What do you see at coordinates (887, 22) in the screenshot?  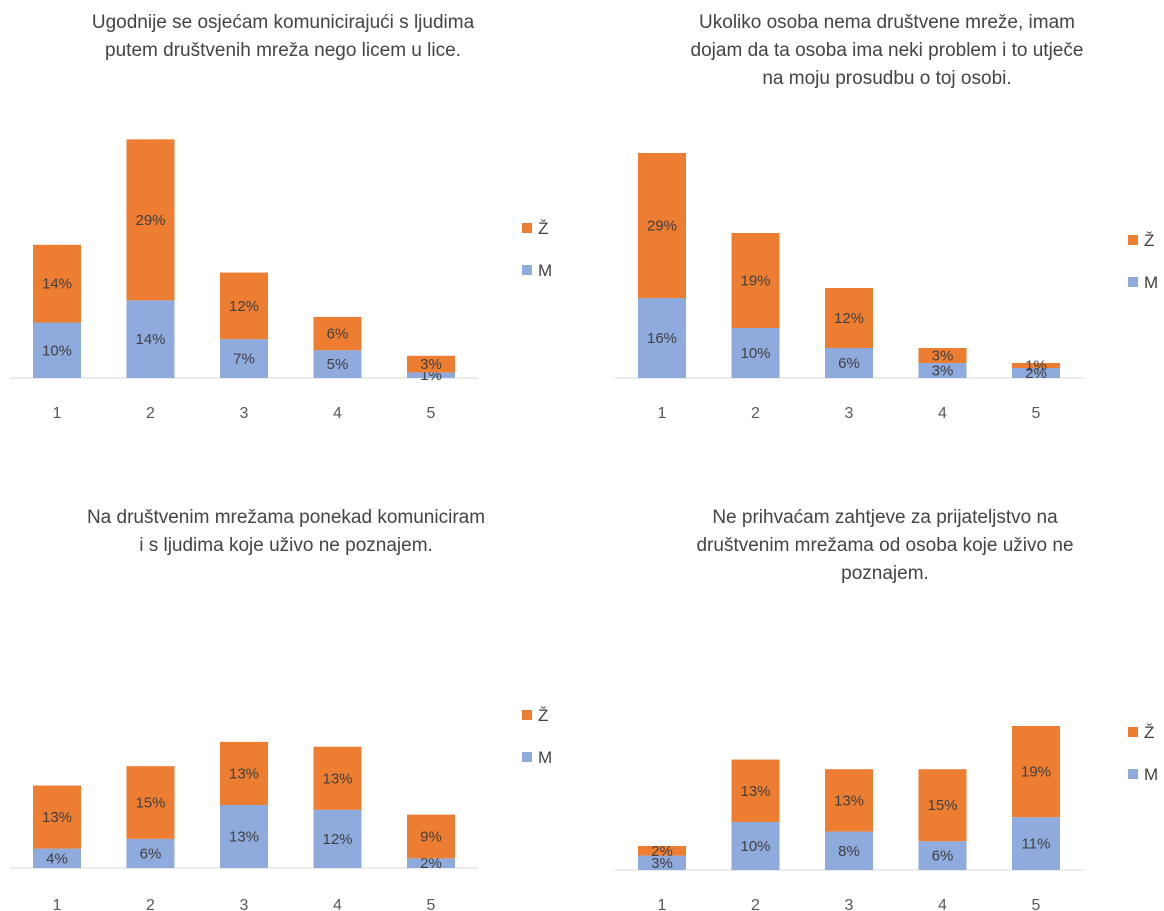 I see `chart-title-line: Ukoliko osoba nema društvene mreže, imam` at bounding box center [887, 22].